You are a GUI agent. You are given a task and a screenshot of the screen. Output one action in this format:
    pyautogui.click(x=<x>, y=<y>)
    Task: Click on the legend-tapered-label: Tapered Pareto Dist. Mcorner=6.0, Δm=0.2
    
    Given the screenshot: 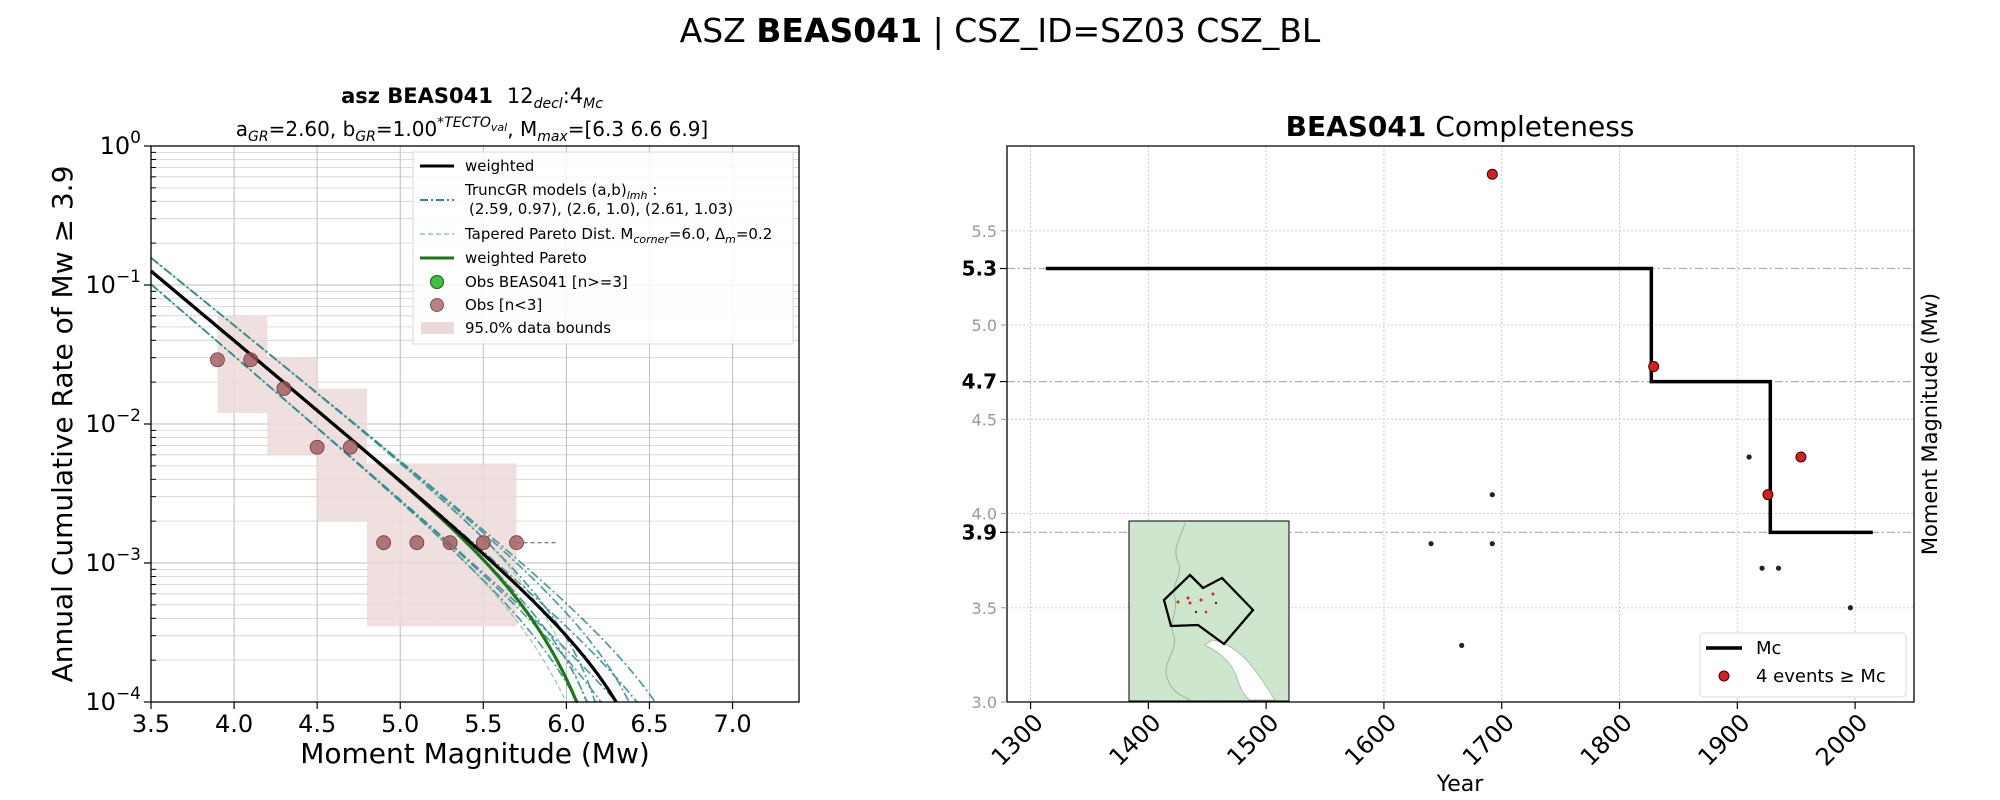 What is the action you would take?
    pyautogui.click(x=618, y=235)
    